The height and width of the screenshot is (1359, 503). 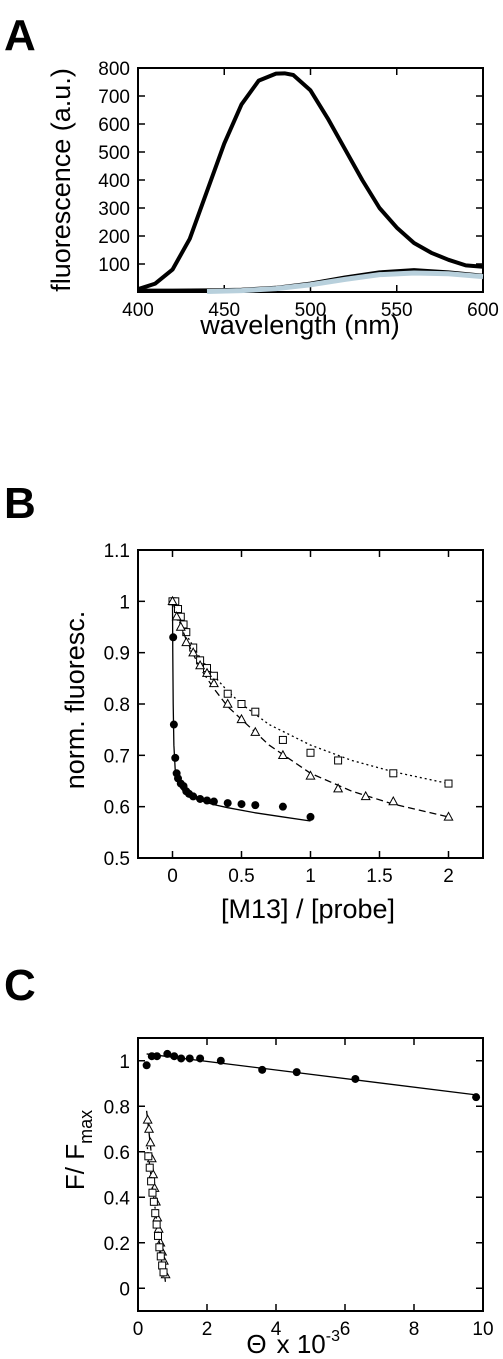 What do you see at coordinates (117, 654) in the screenshot?
I see `chart-b-ytick-label: 0.9` at bounding box center [117, 654].